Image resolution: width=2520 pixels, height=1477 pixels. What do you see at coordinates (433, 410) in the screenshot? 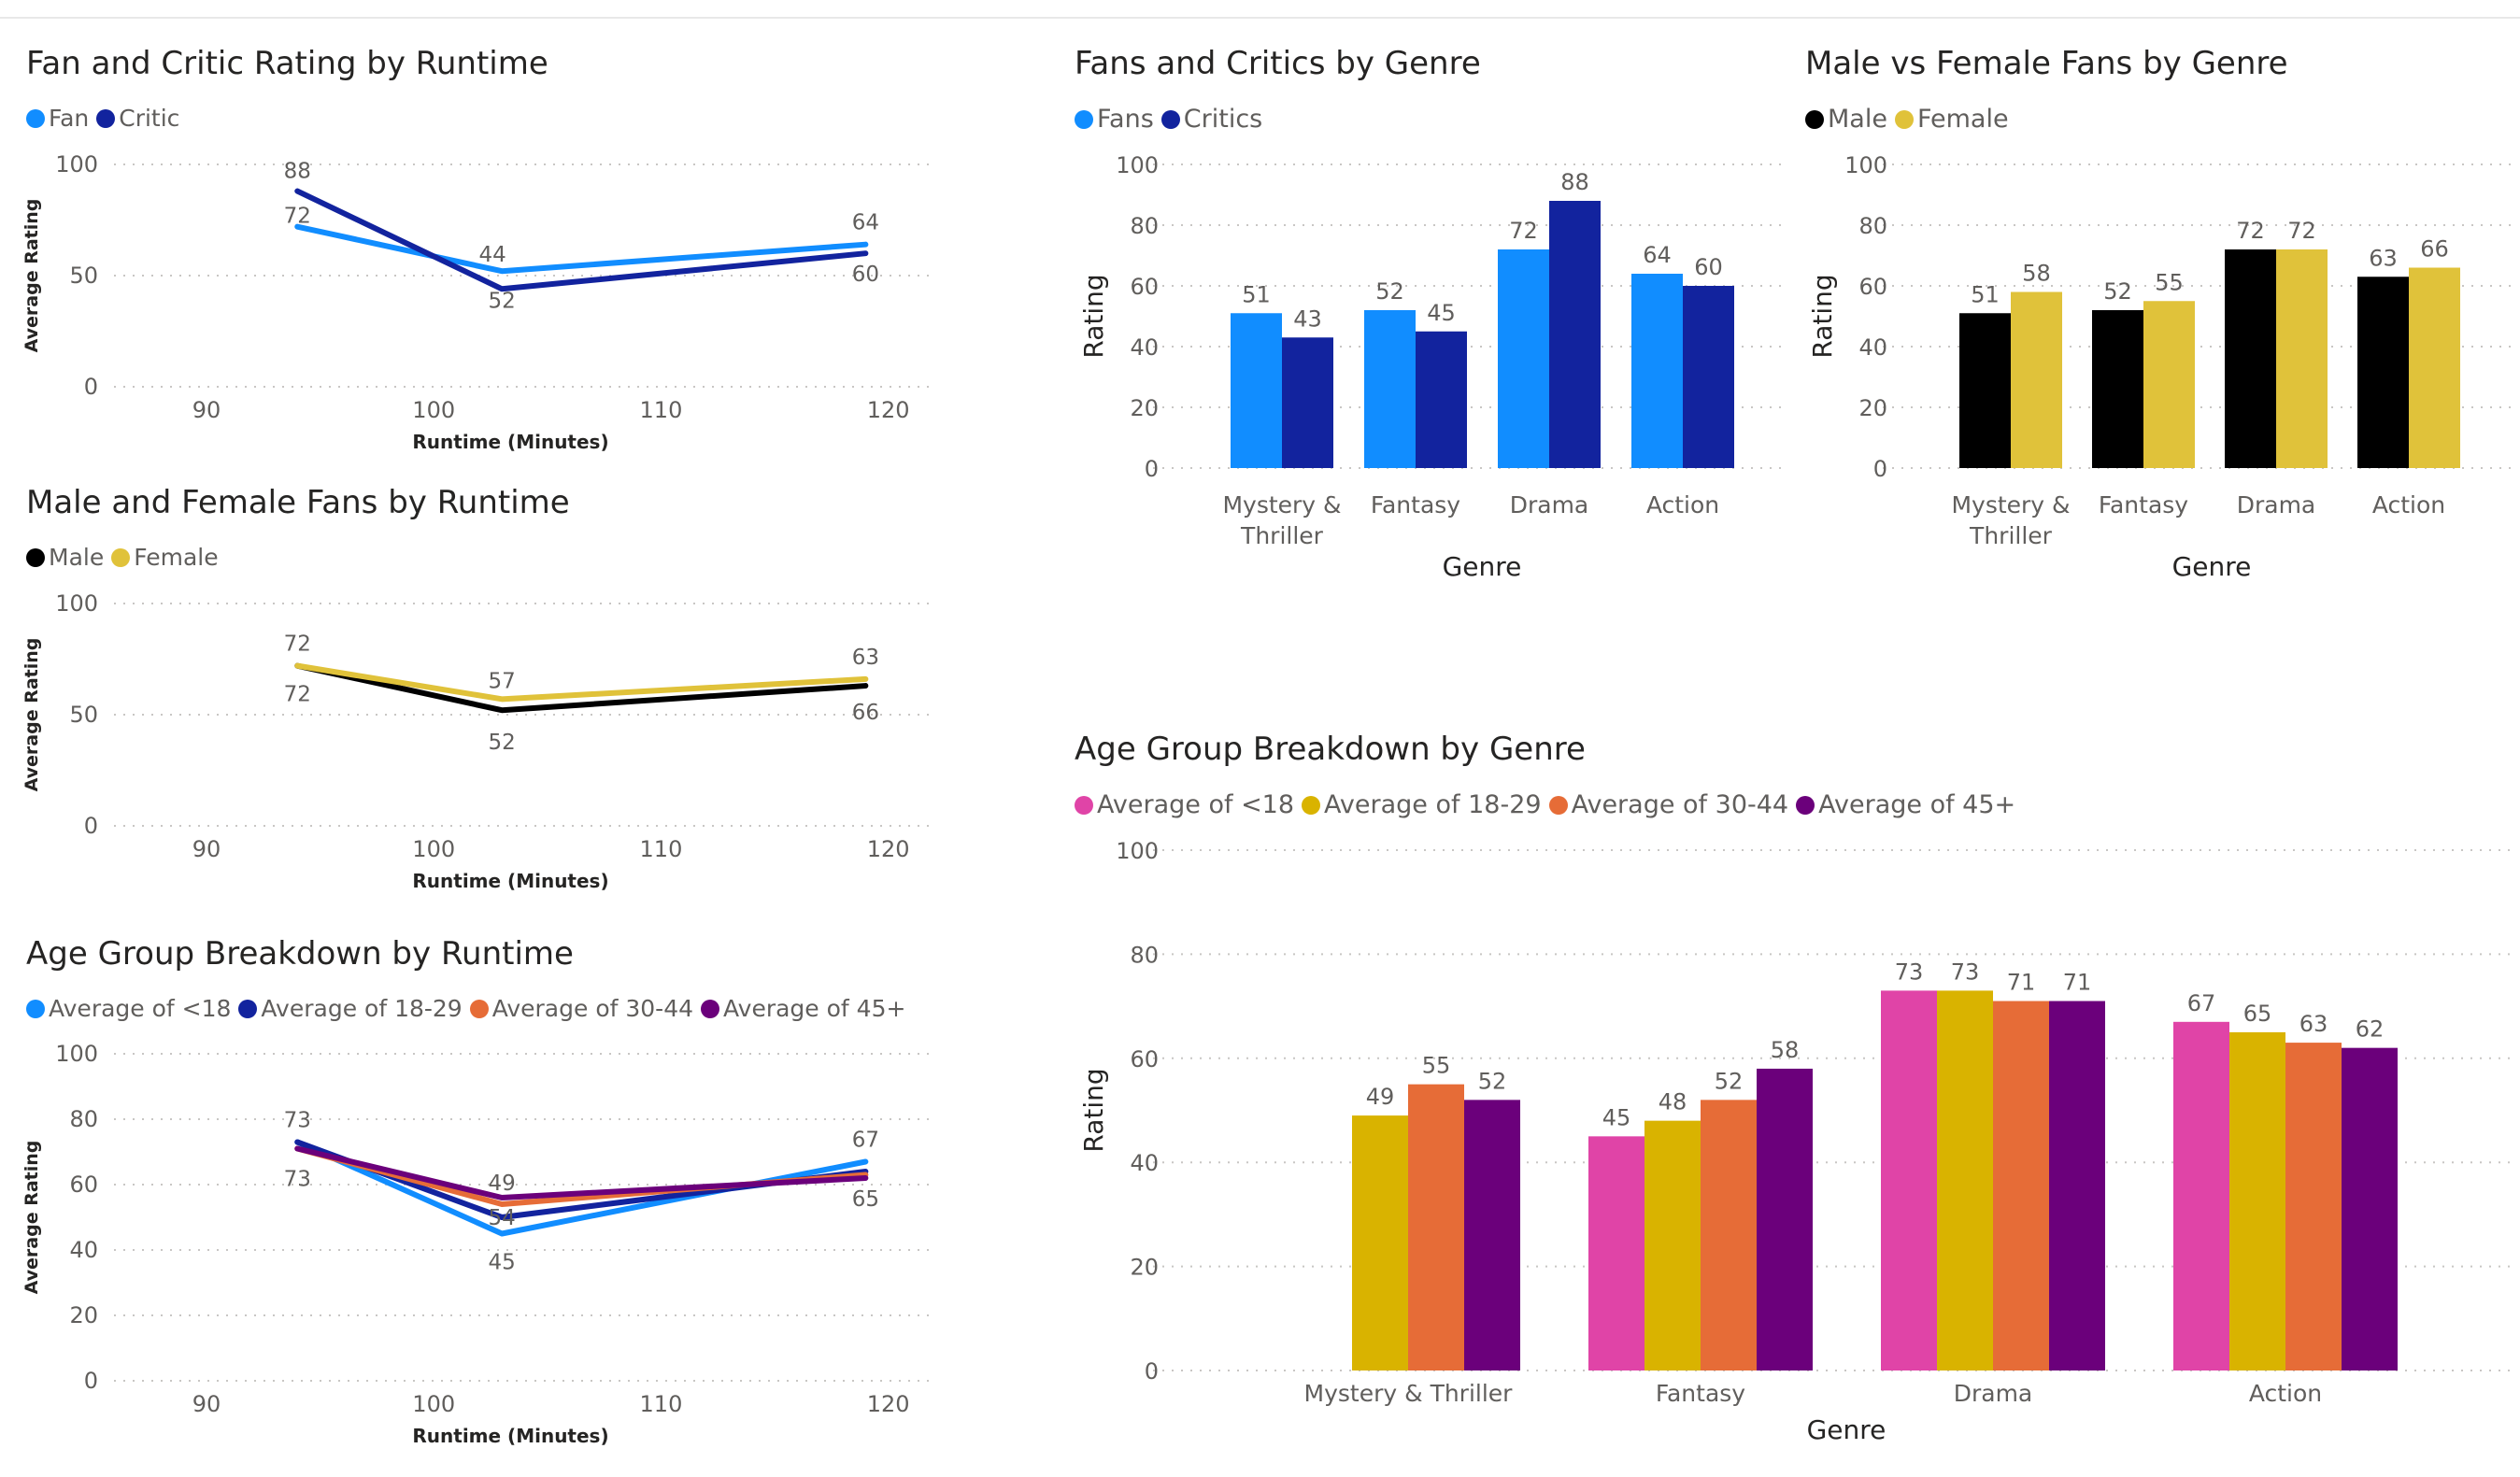
I see `x-tick-label: 100` at bounding box center [433, 410].